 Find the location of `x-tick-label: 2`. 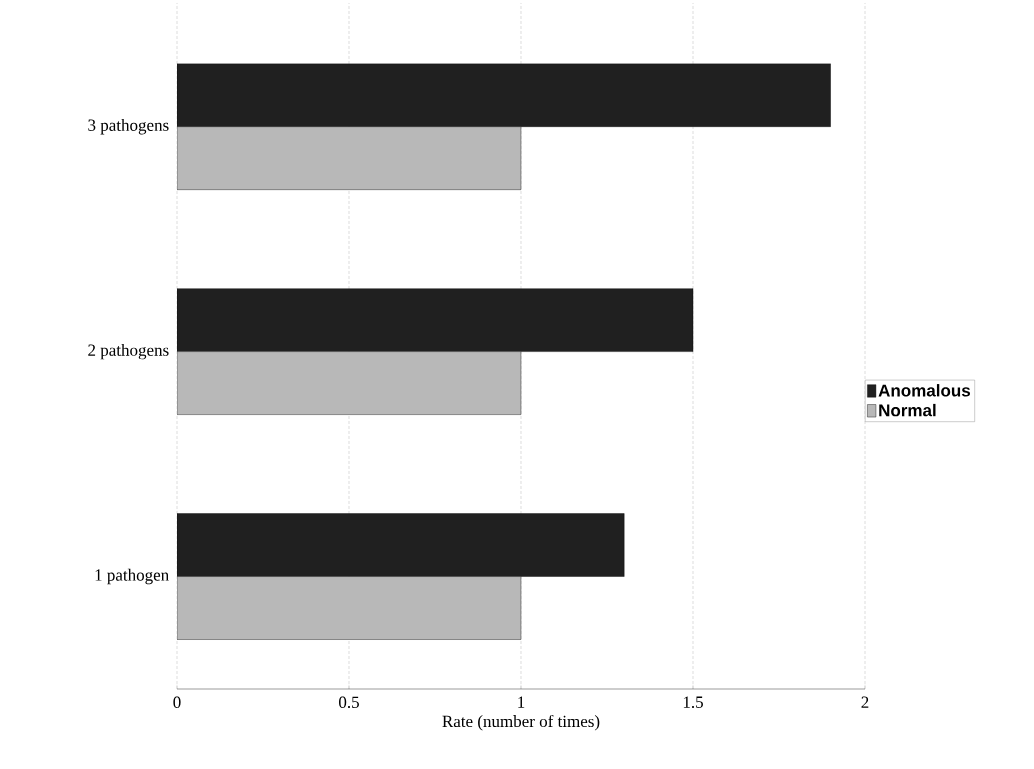

x-tick-label: 2 is located at coordinates (865, 702).